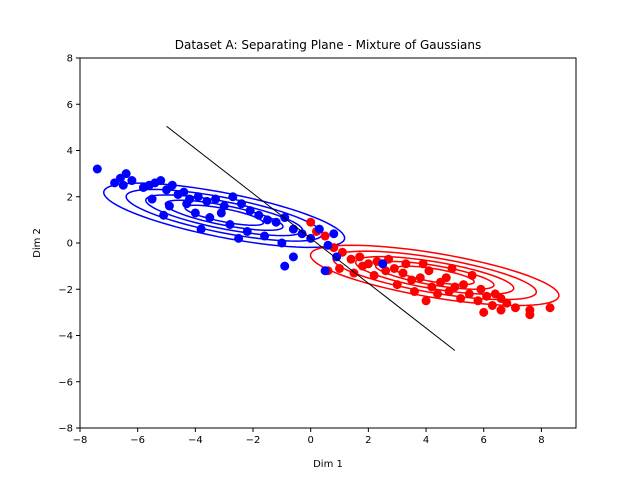 This screenshot has height=480, width=640. What do you see at coordinates (70, 105) in the screenshot?
I see `y-tick-label: 6` at bounding box center [70, 105].